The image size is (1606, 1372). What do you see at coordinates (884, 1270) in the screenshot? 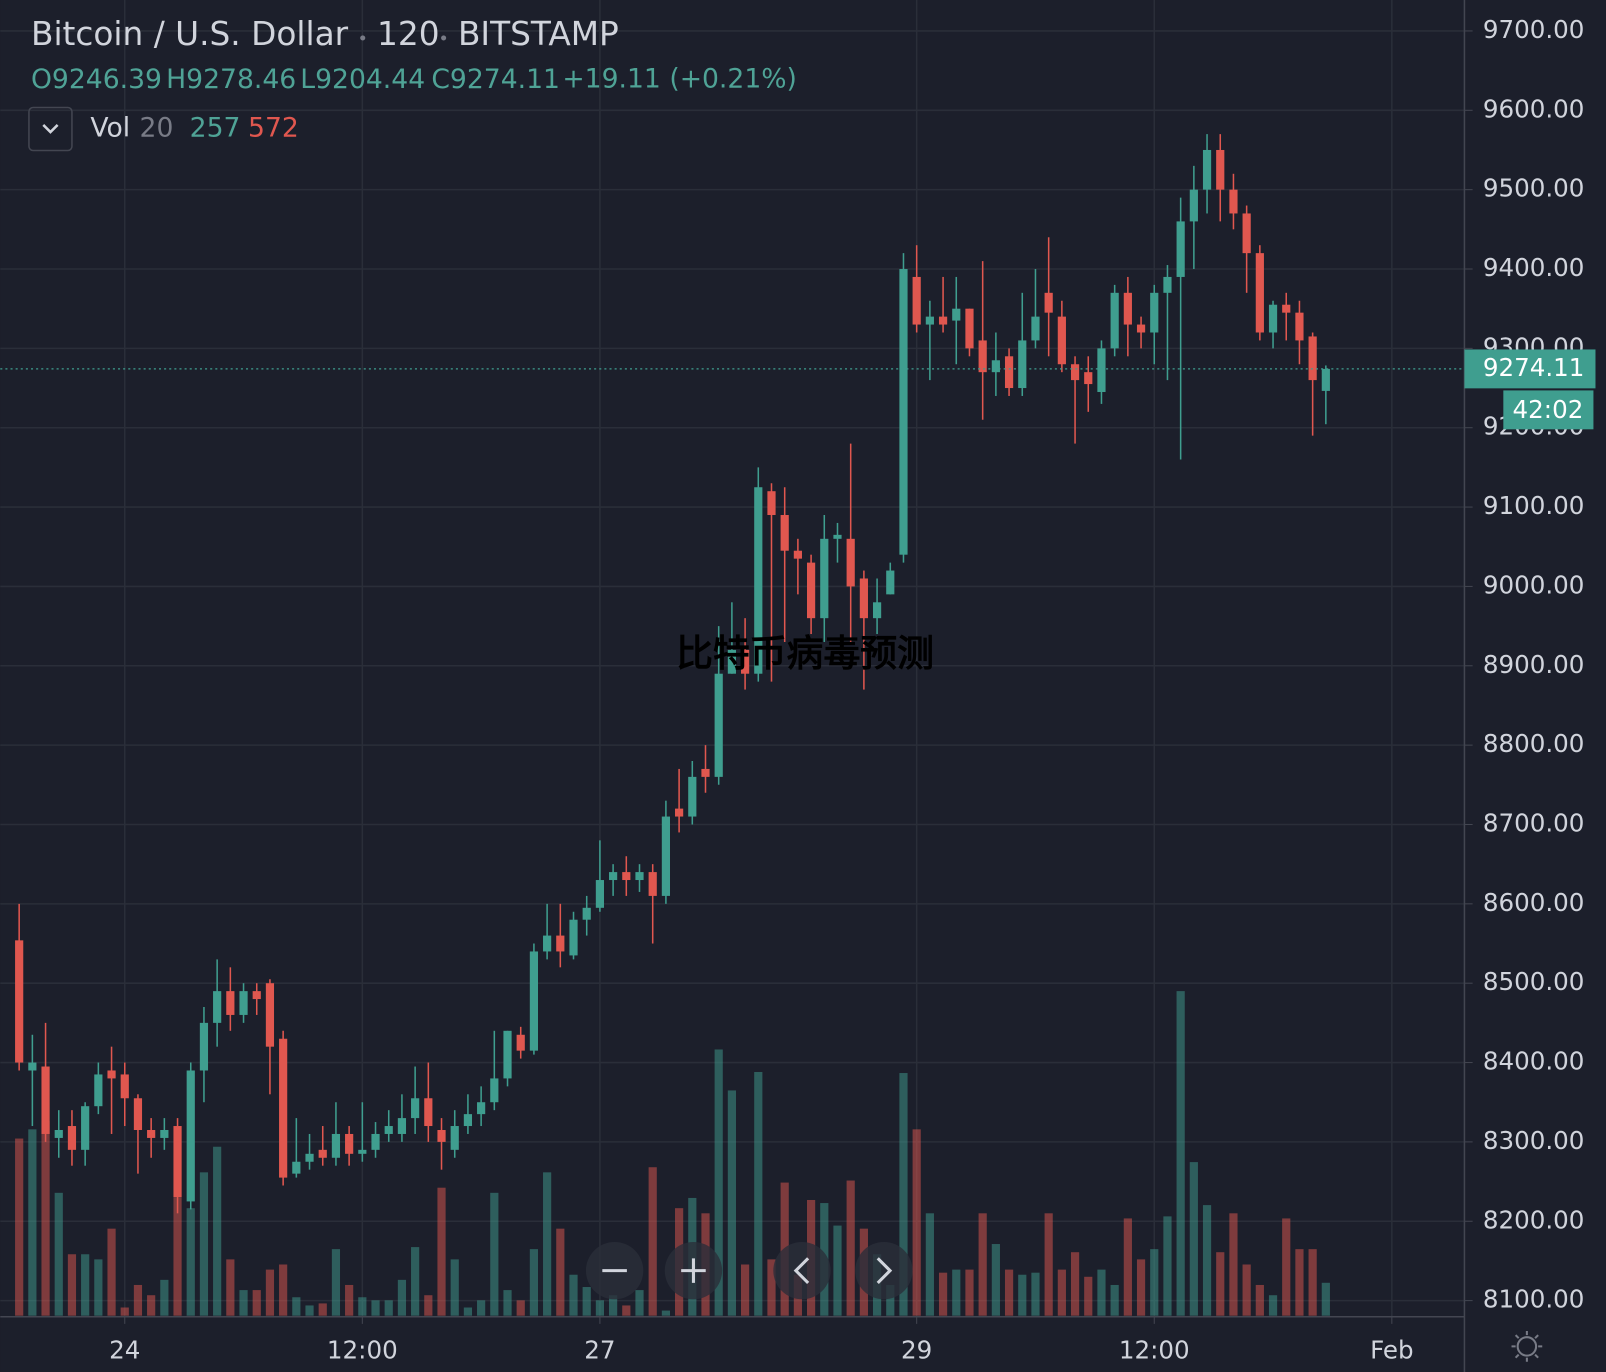
I see `scroll-right-button` at bounding box center [884, 1270].